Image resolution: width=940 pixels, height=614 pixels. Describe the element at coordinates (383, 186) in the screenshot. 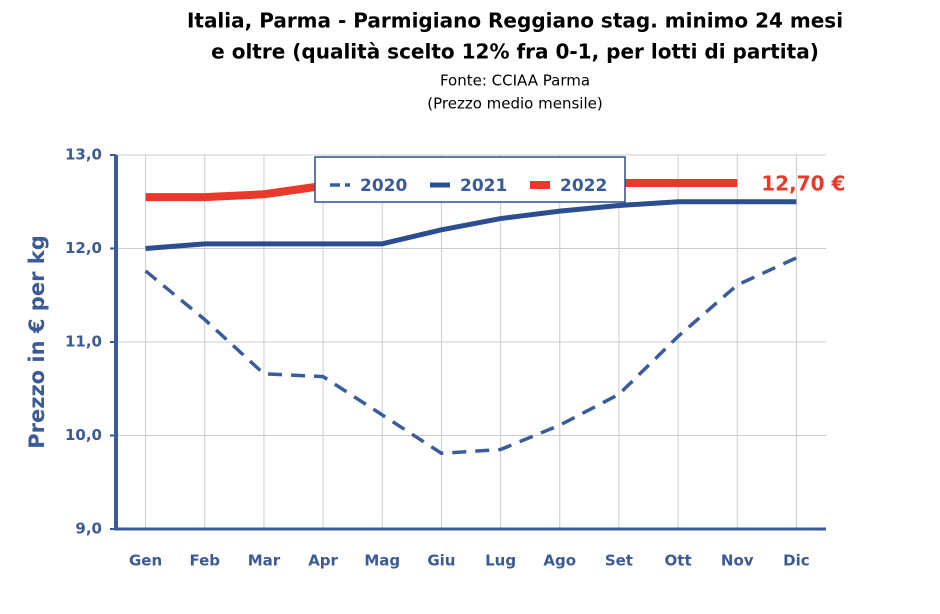

I see `legend-label: 2020` at that location.